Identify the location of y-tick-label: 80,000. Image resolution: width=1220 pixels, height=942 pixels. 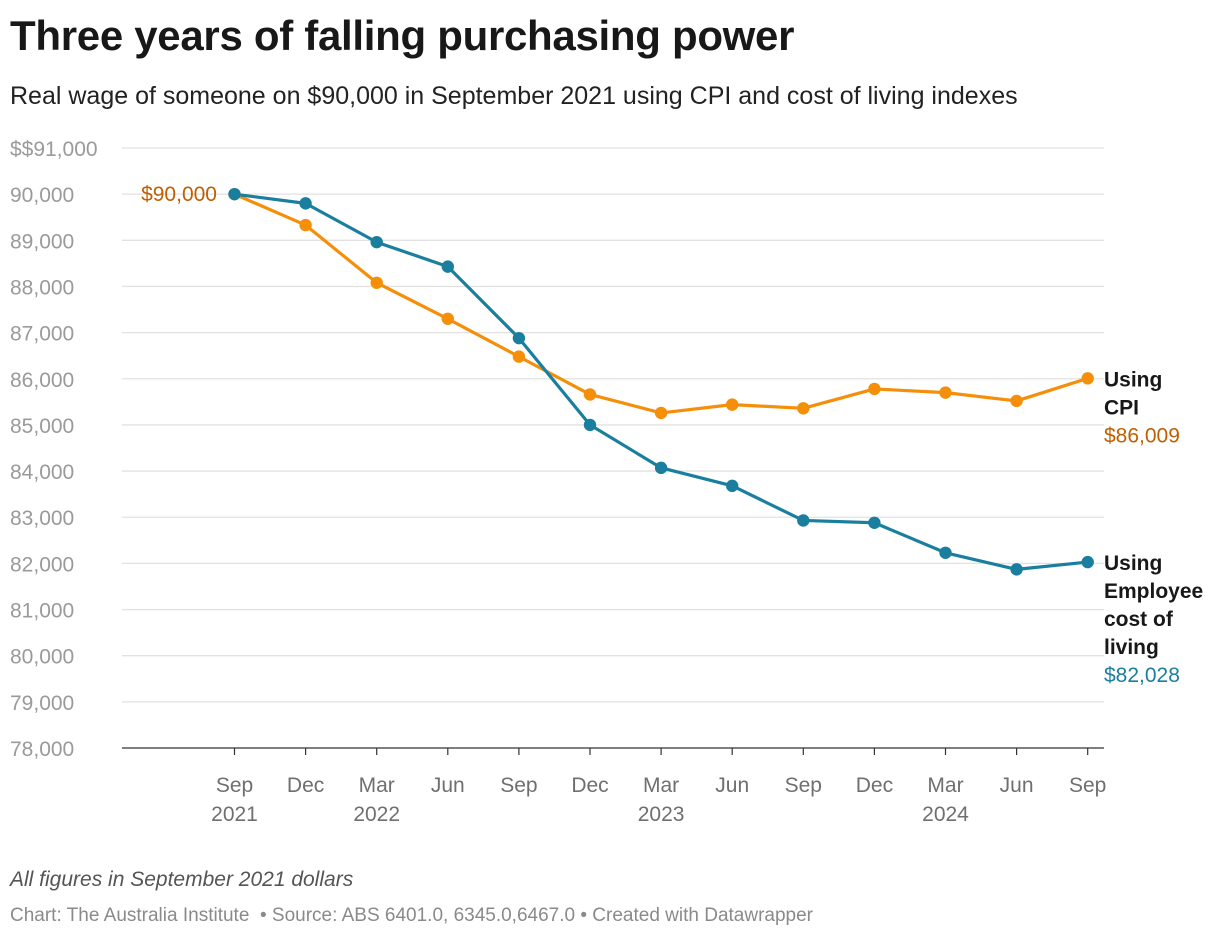
(42, 657).